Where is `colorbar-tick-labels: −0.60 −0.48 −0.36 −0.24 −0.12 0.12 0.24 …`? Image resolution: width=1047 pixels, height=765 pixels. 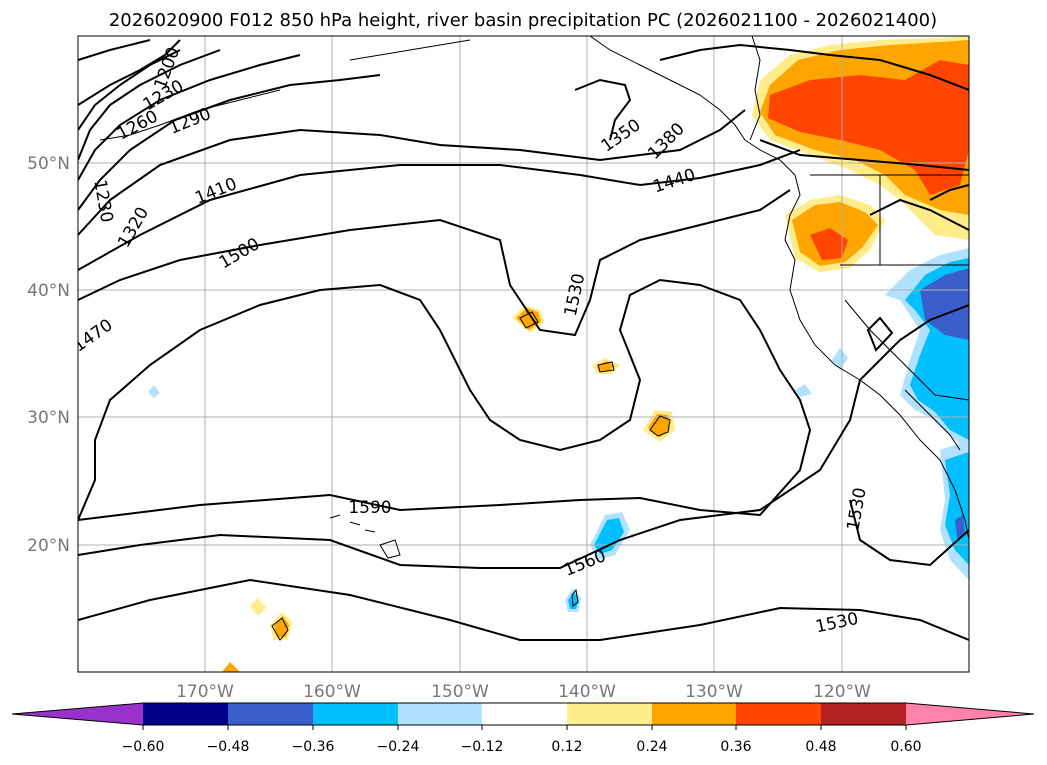 colorbar-tick-labels: −0.60 −0.48 −0.36 −0.24 −0.12 0.12 0.24 … is located at coordinates (522, 747).